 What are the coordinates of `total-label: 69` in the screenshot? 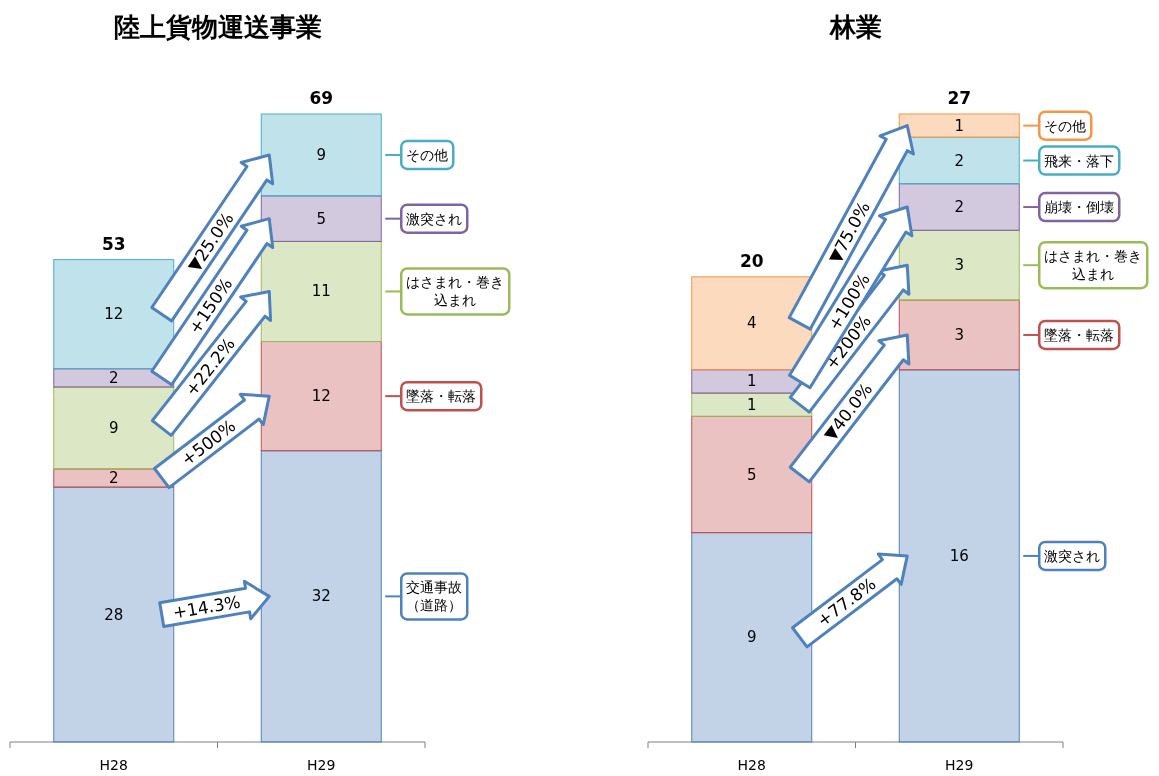 It's located at (321, 98).